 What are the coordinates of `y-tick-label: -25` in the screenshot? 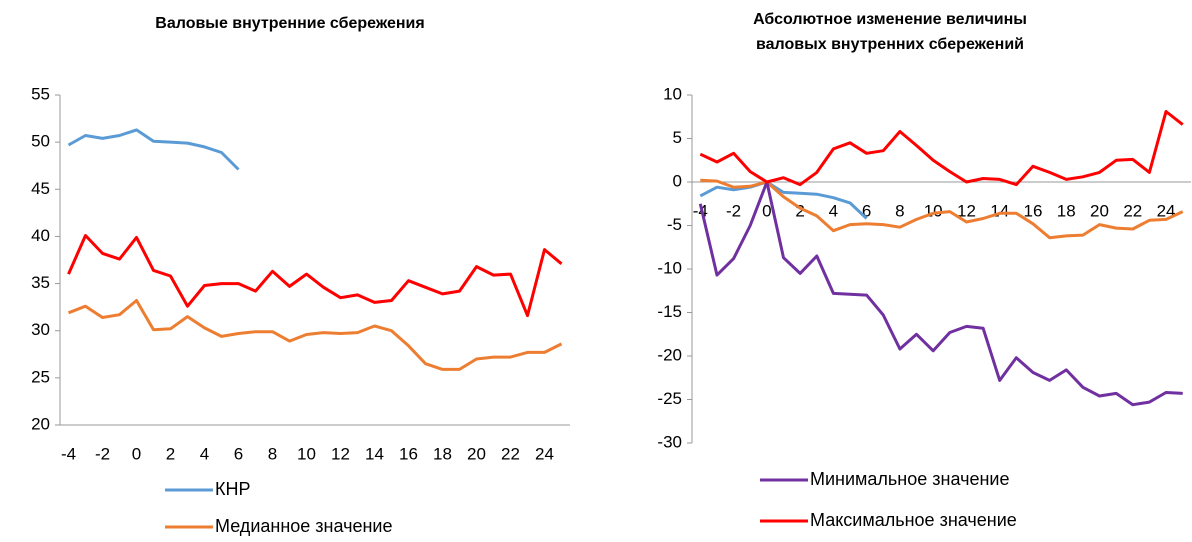 It's located at (669, 398).